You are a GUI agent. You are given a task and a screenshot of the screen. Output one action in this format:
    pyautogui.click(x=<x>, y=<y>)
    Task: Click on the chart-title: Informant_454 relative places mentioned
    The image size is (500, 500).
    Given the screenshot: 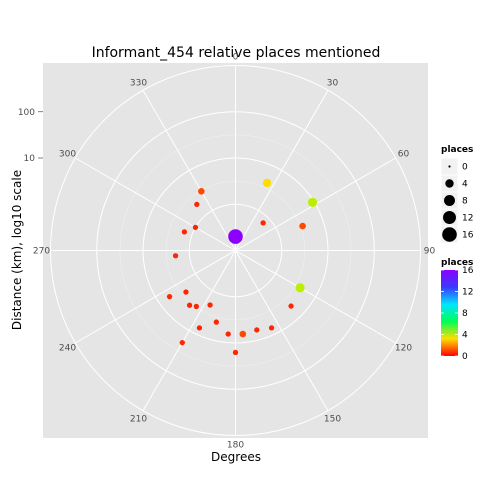 What is the action you would take?
    pyautogui.click(x=236, y=53)
    